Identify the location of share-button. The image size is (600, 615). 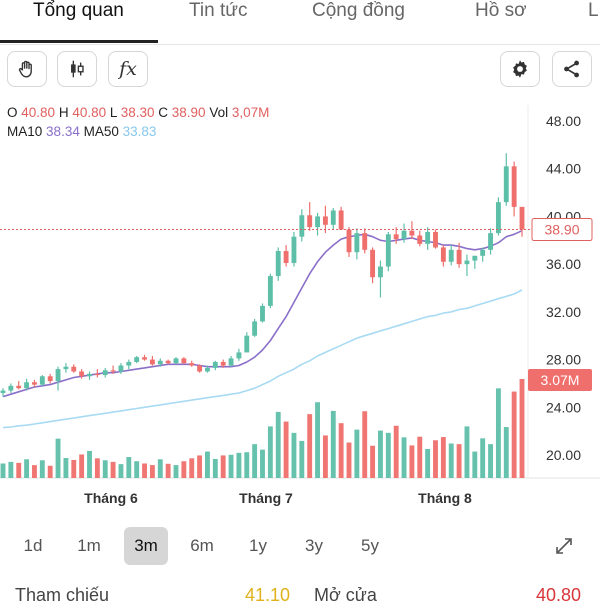
(572, 69).